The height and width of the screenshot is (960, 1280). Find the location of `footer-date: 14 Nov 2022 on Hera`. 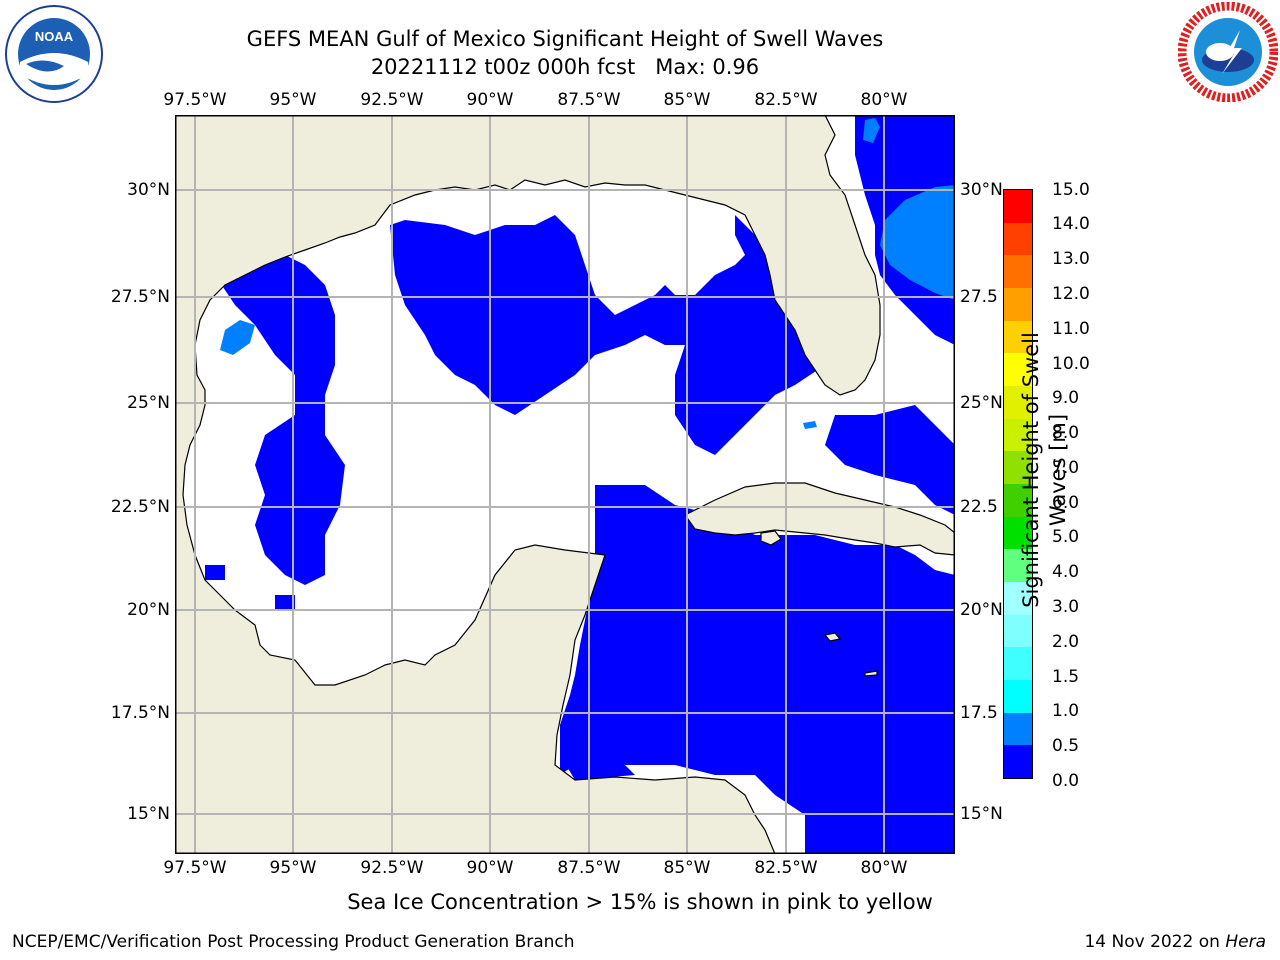

footer-date: 14 Nov 2022 on Hera is located at coordinates (1175, 942).